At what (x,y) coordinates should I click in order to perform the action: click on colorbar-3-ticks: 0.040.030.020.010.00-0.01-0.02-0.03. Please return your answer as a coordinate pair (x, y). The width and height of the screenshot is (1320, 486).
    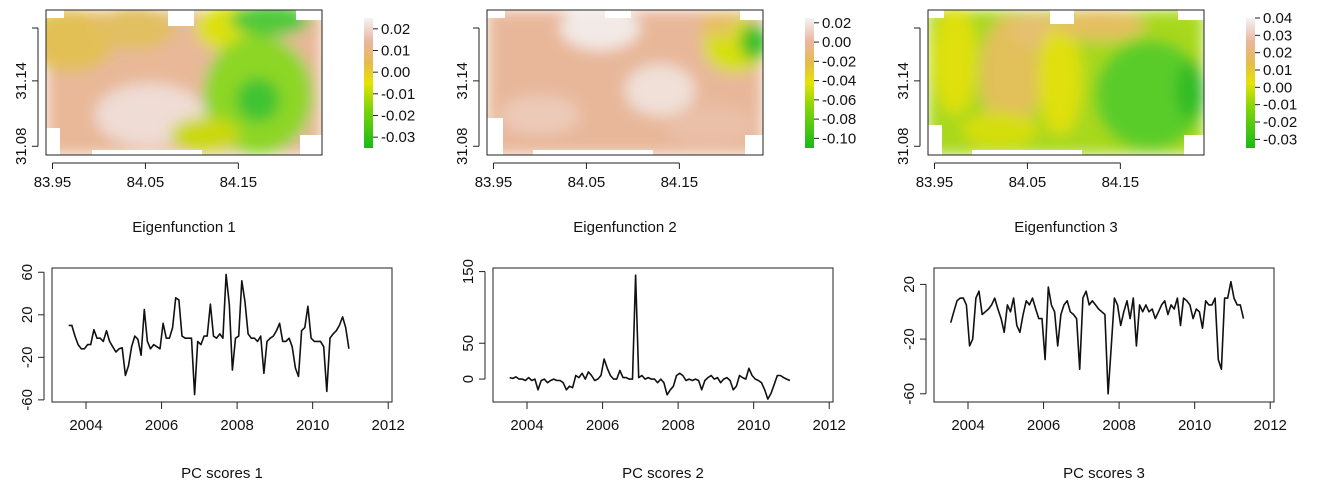
    Looking at the image, I should click on (1276, 79).